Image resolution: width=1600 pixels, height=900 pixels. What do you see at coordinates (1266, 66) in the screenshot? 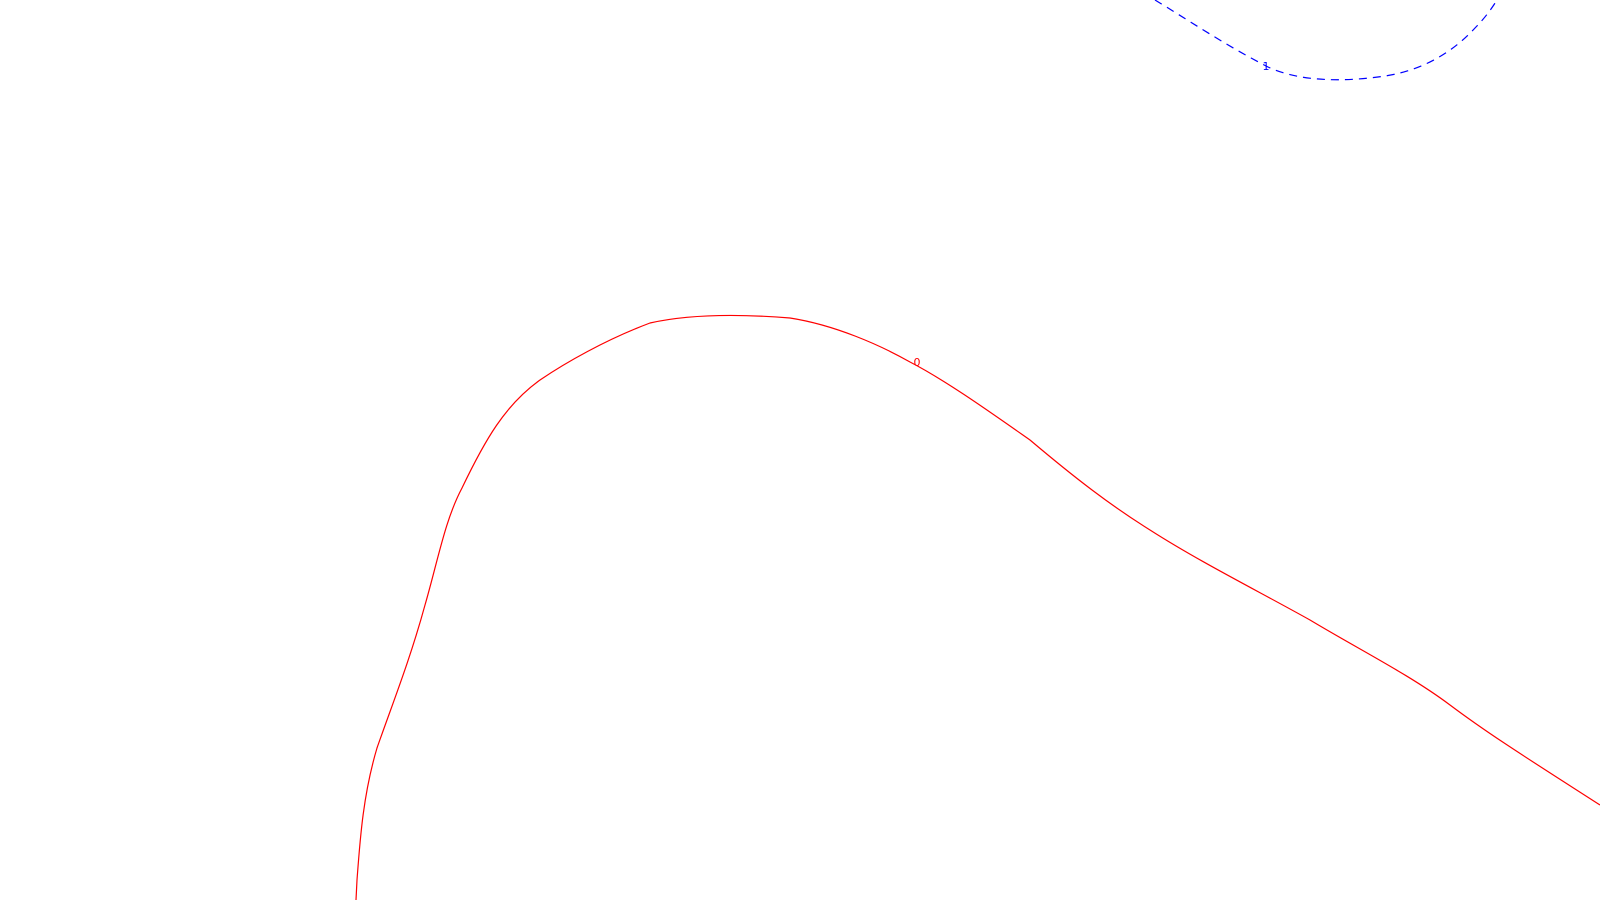
I see `contour-label-1: 1` at bounding box center [1266, 66].